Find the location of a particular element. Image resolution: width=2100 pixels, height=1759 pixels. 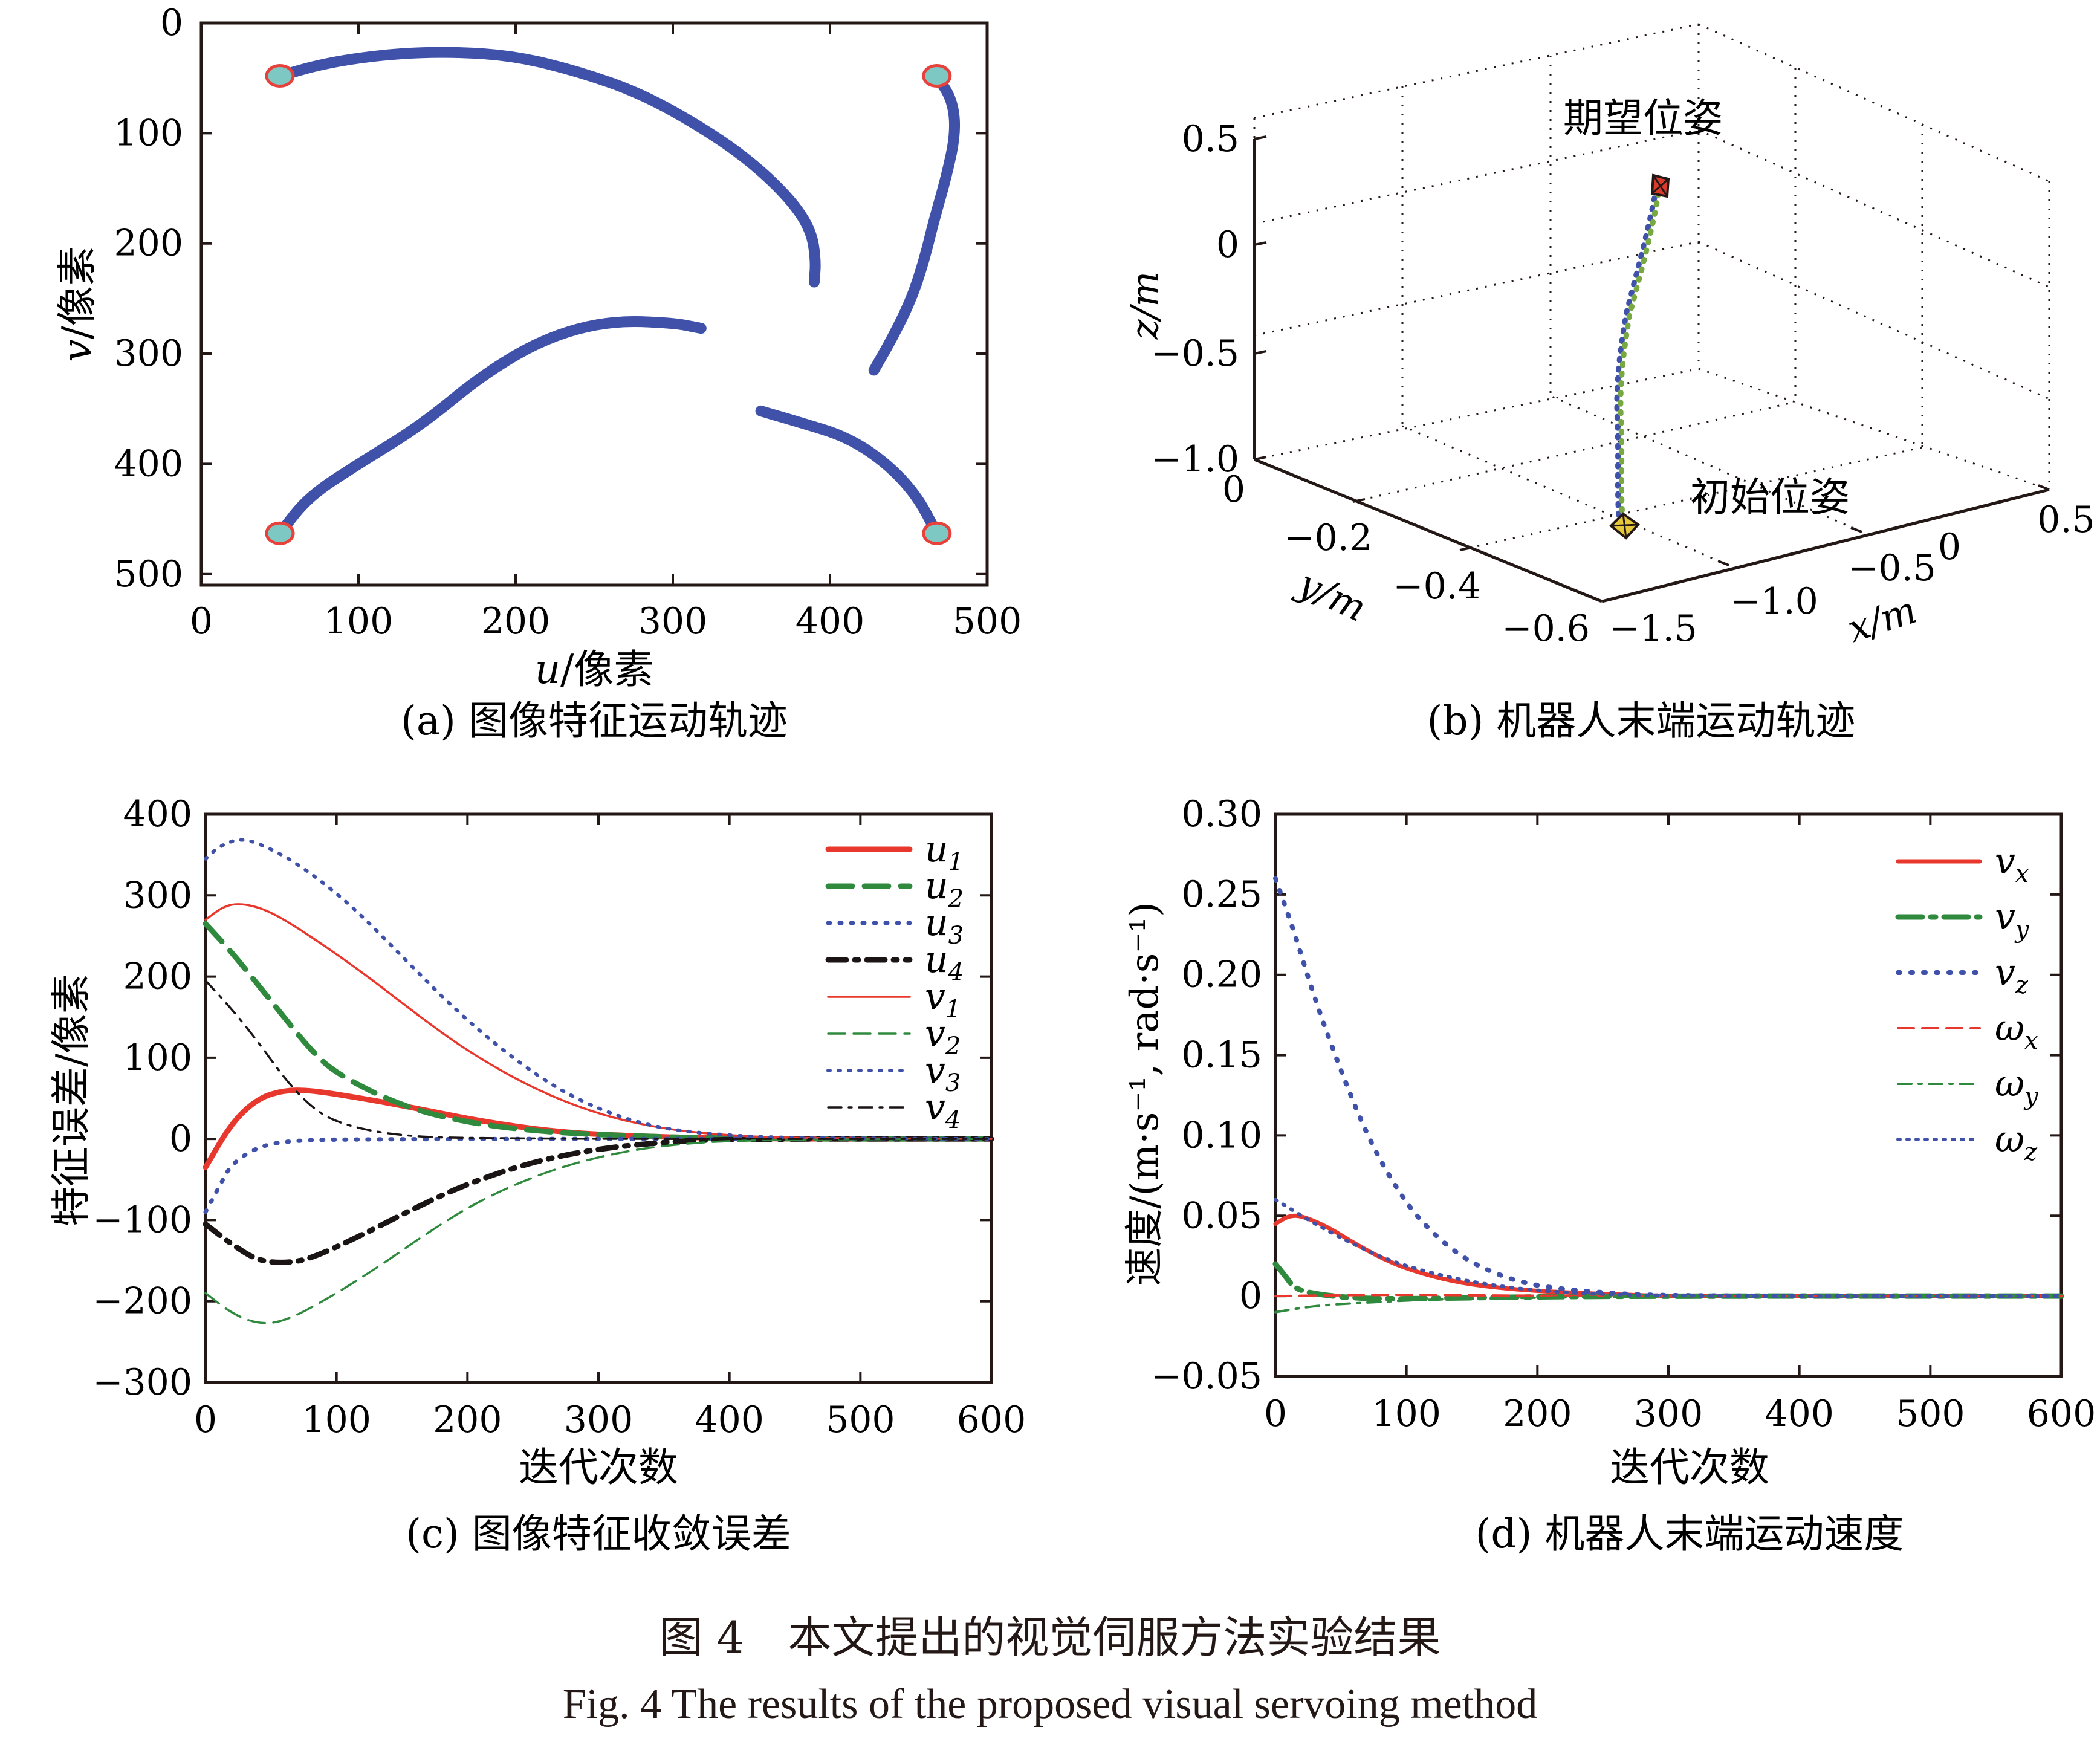

panel-d-subtitle: (d) 机器人末端运动速度 is located at coordinates (1690, 1534).